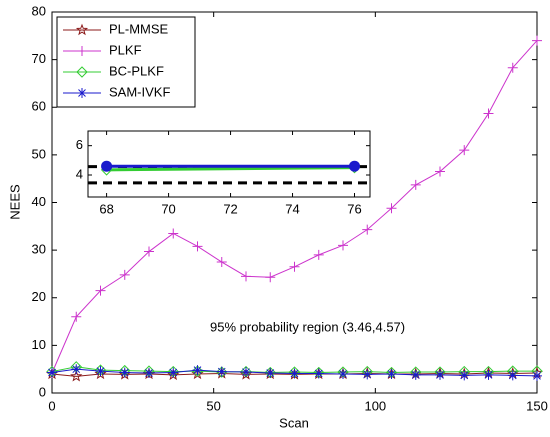 The image size is (550, 437). Describe the element at coordinates (213, 405) in the screenshot. I see `x-tick-label: 50` at that location.